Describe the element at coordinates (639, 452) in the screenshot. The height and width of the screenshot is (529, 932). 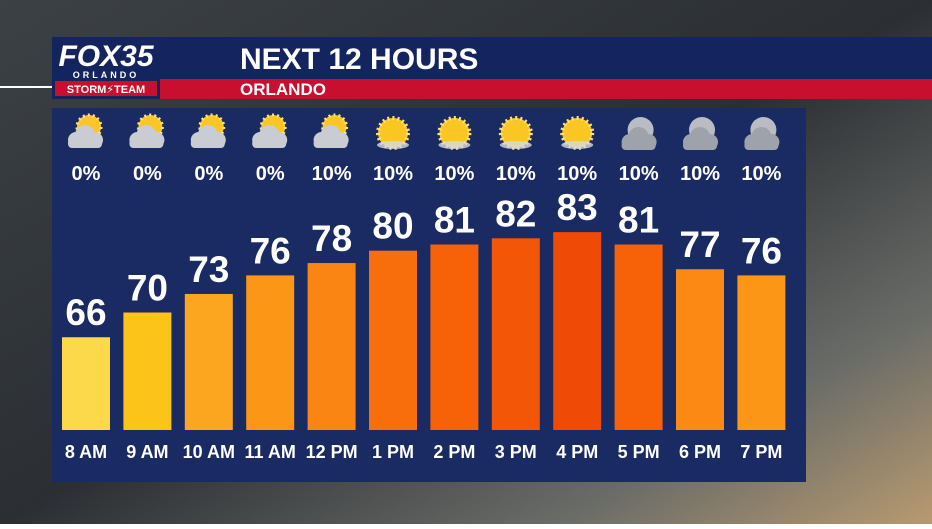
I see `x-tick-label: 5 PM` at that location.